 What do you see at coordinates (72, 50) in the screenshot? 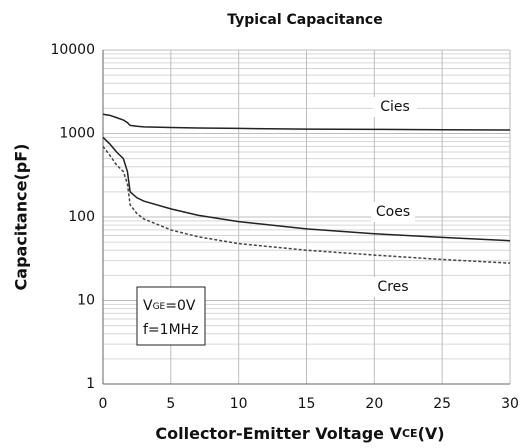
I see `y-tick-label: 10000` at bounding box center [72, 50].